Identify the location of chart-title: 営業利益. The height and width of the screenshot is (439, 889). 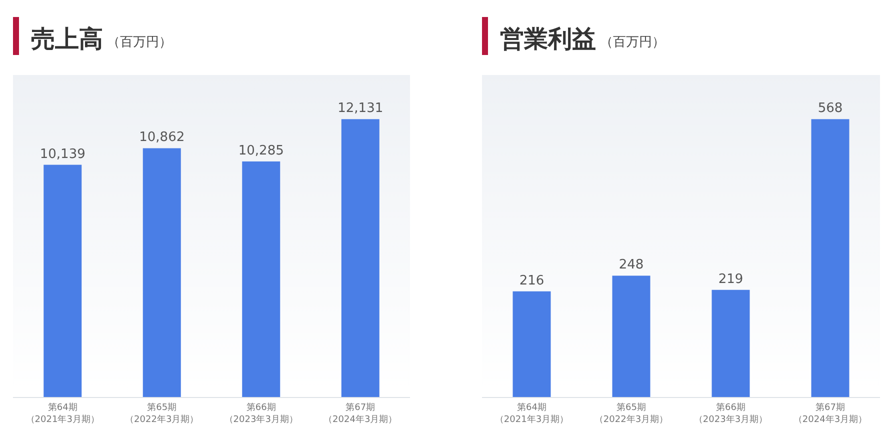
(548, 39).